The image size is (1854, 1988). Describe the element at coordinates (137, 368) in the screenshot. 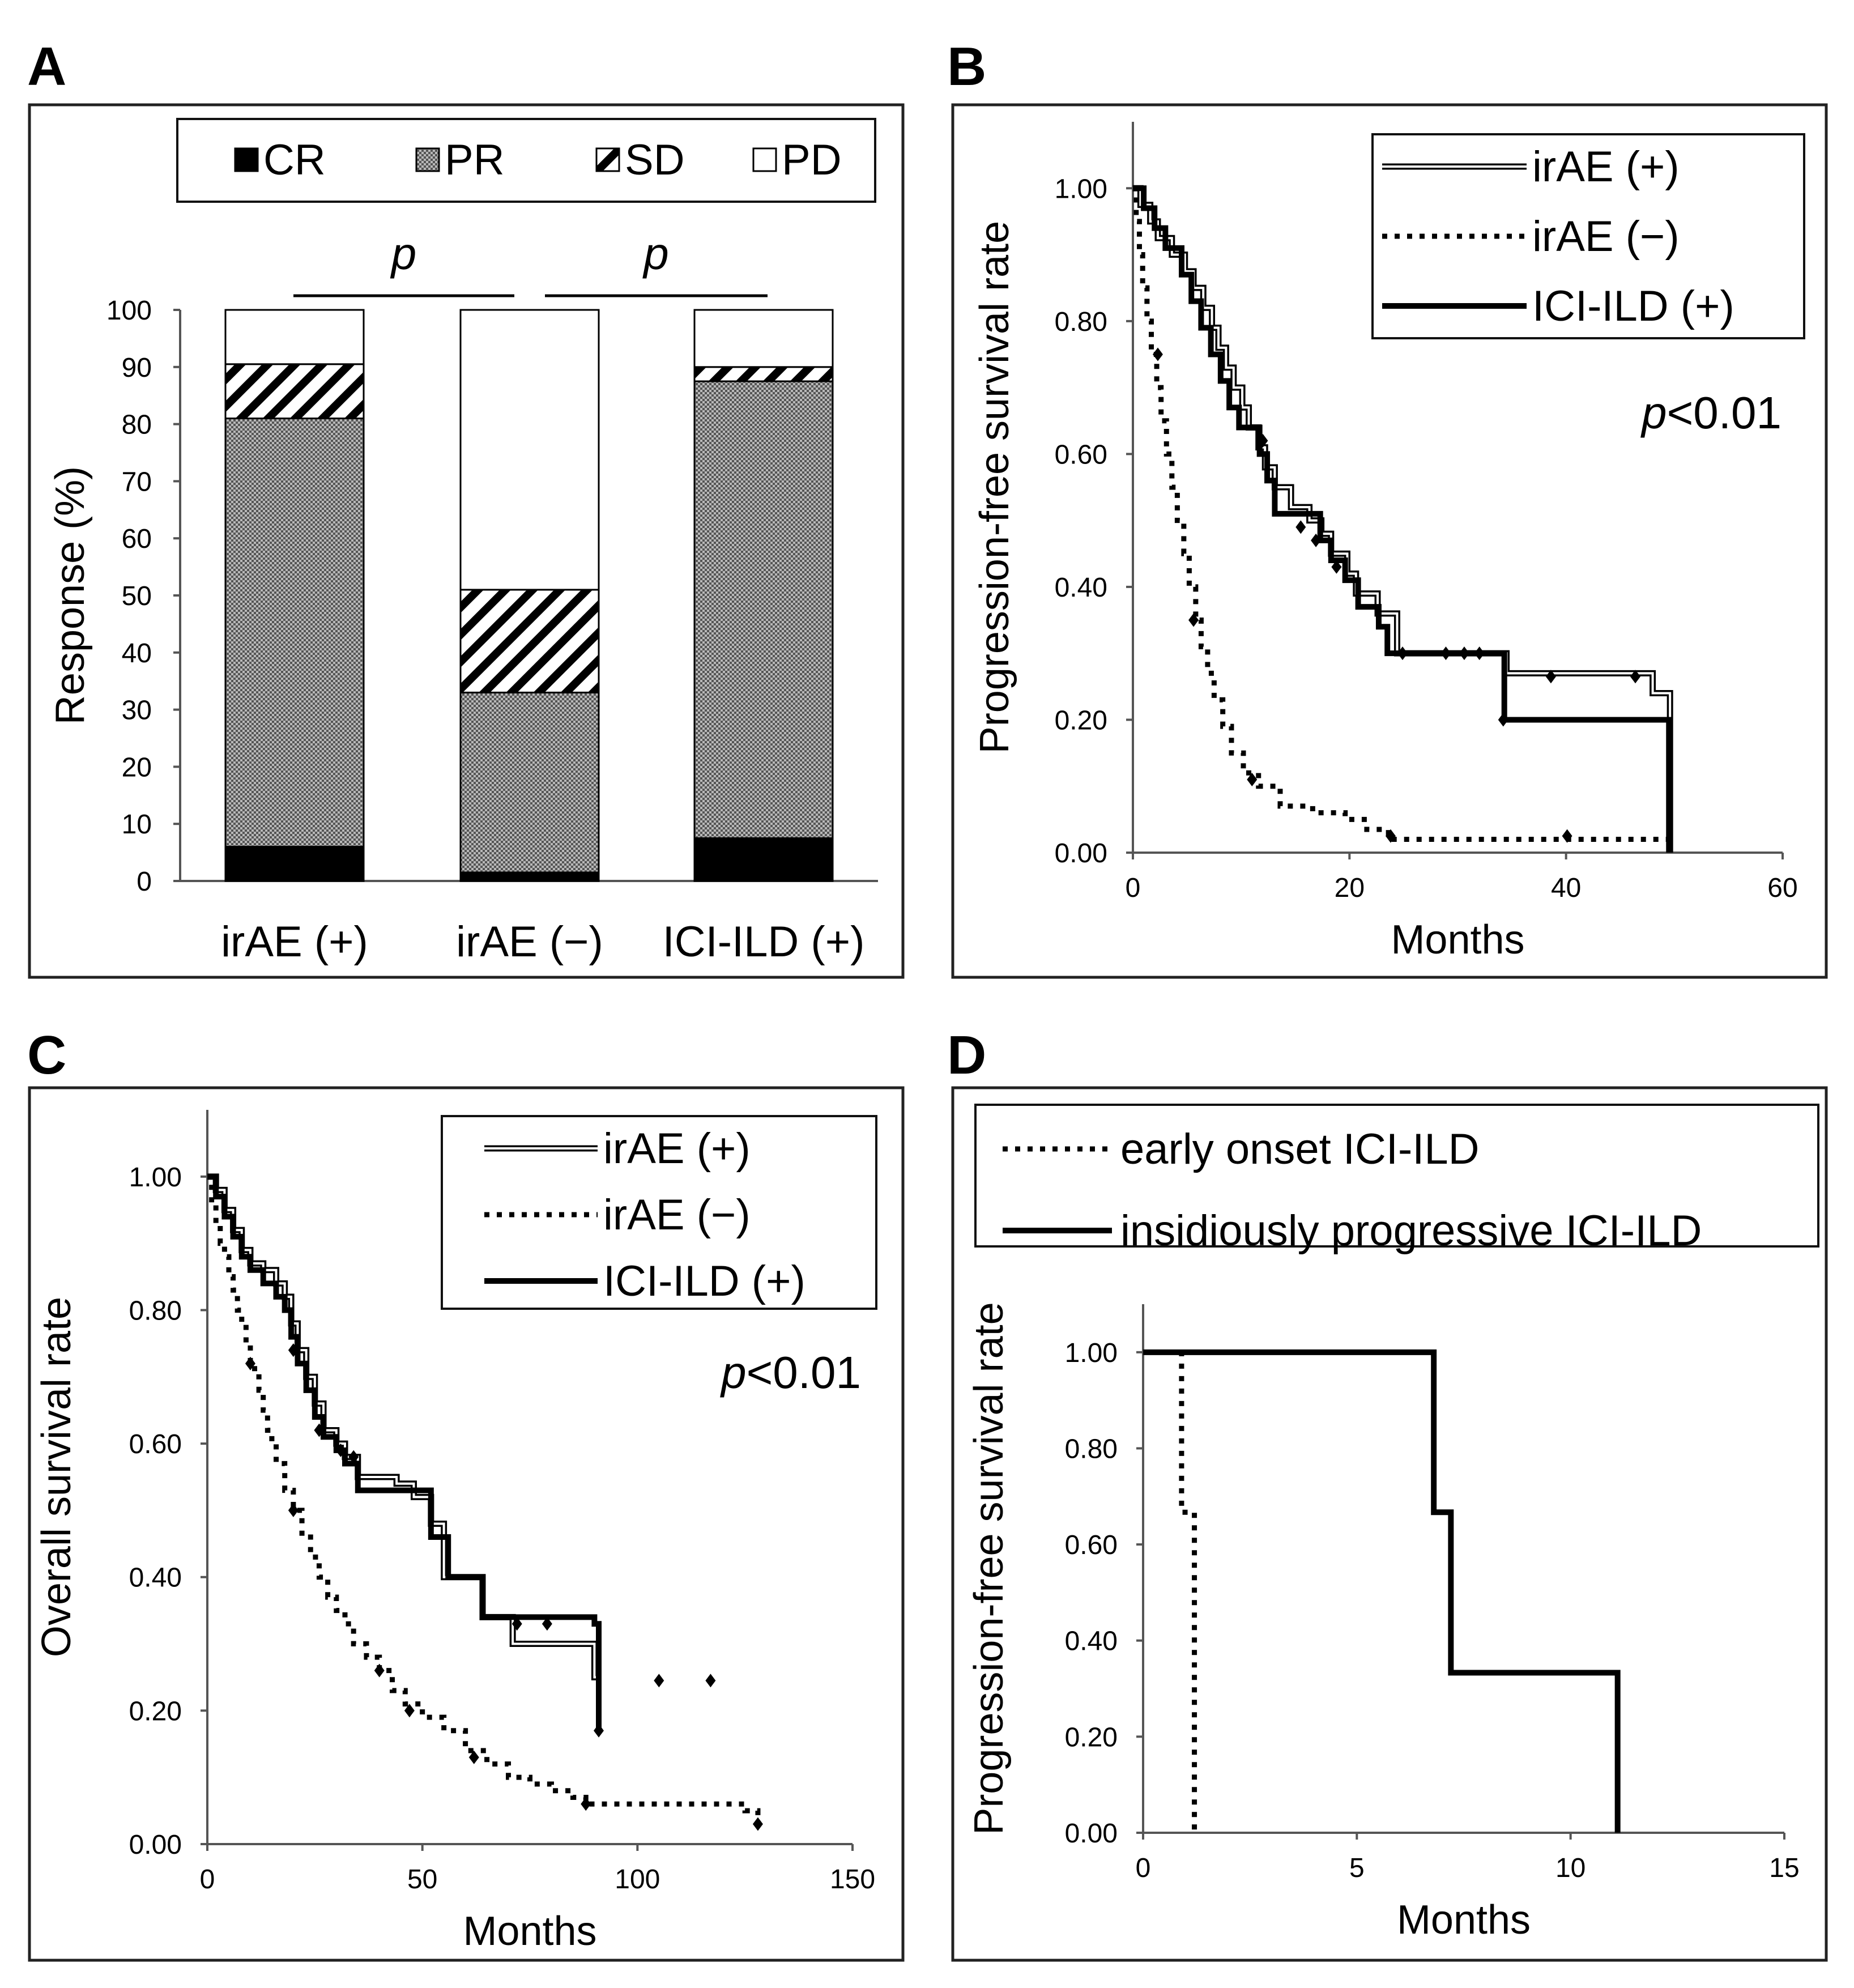

I see `a-y-tick-label: 90` at that location.